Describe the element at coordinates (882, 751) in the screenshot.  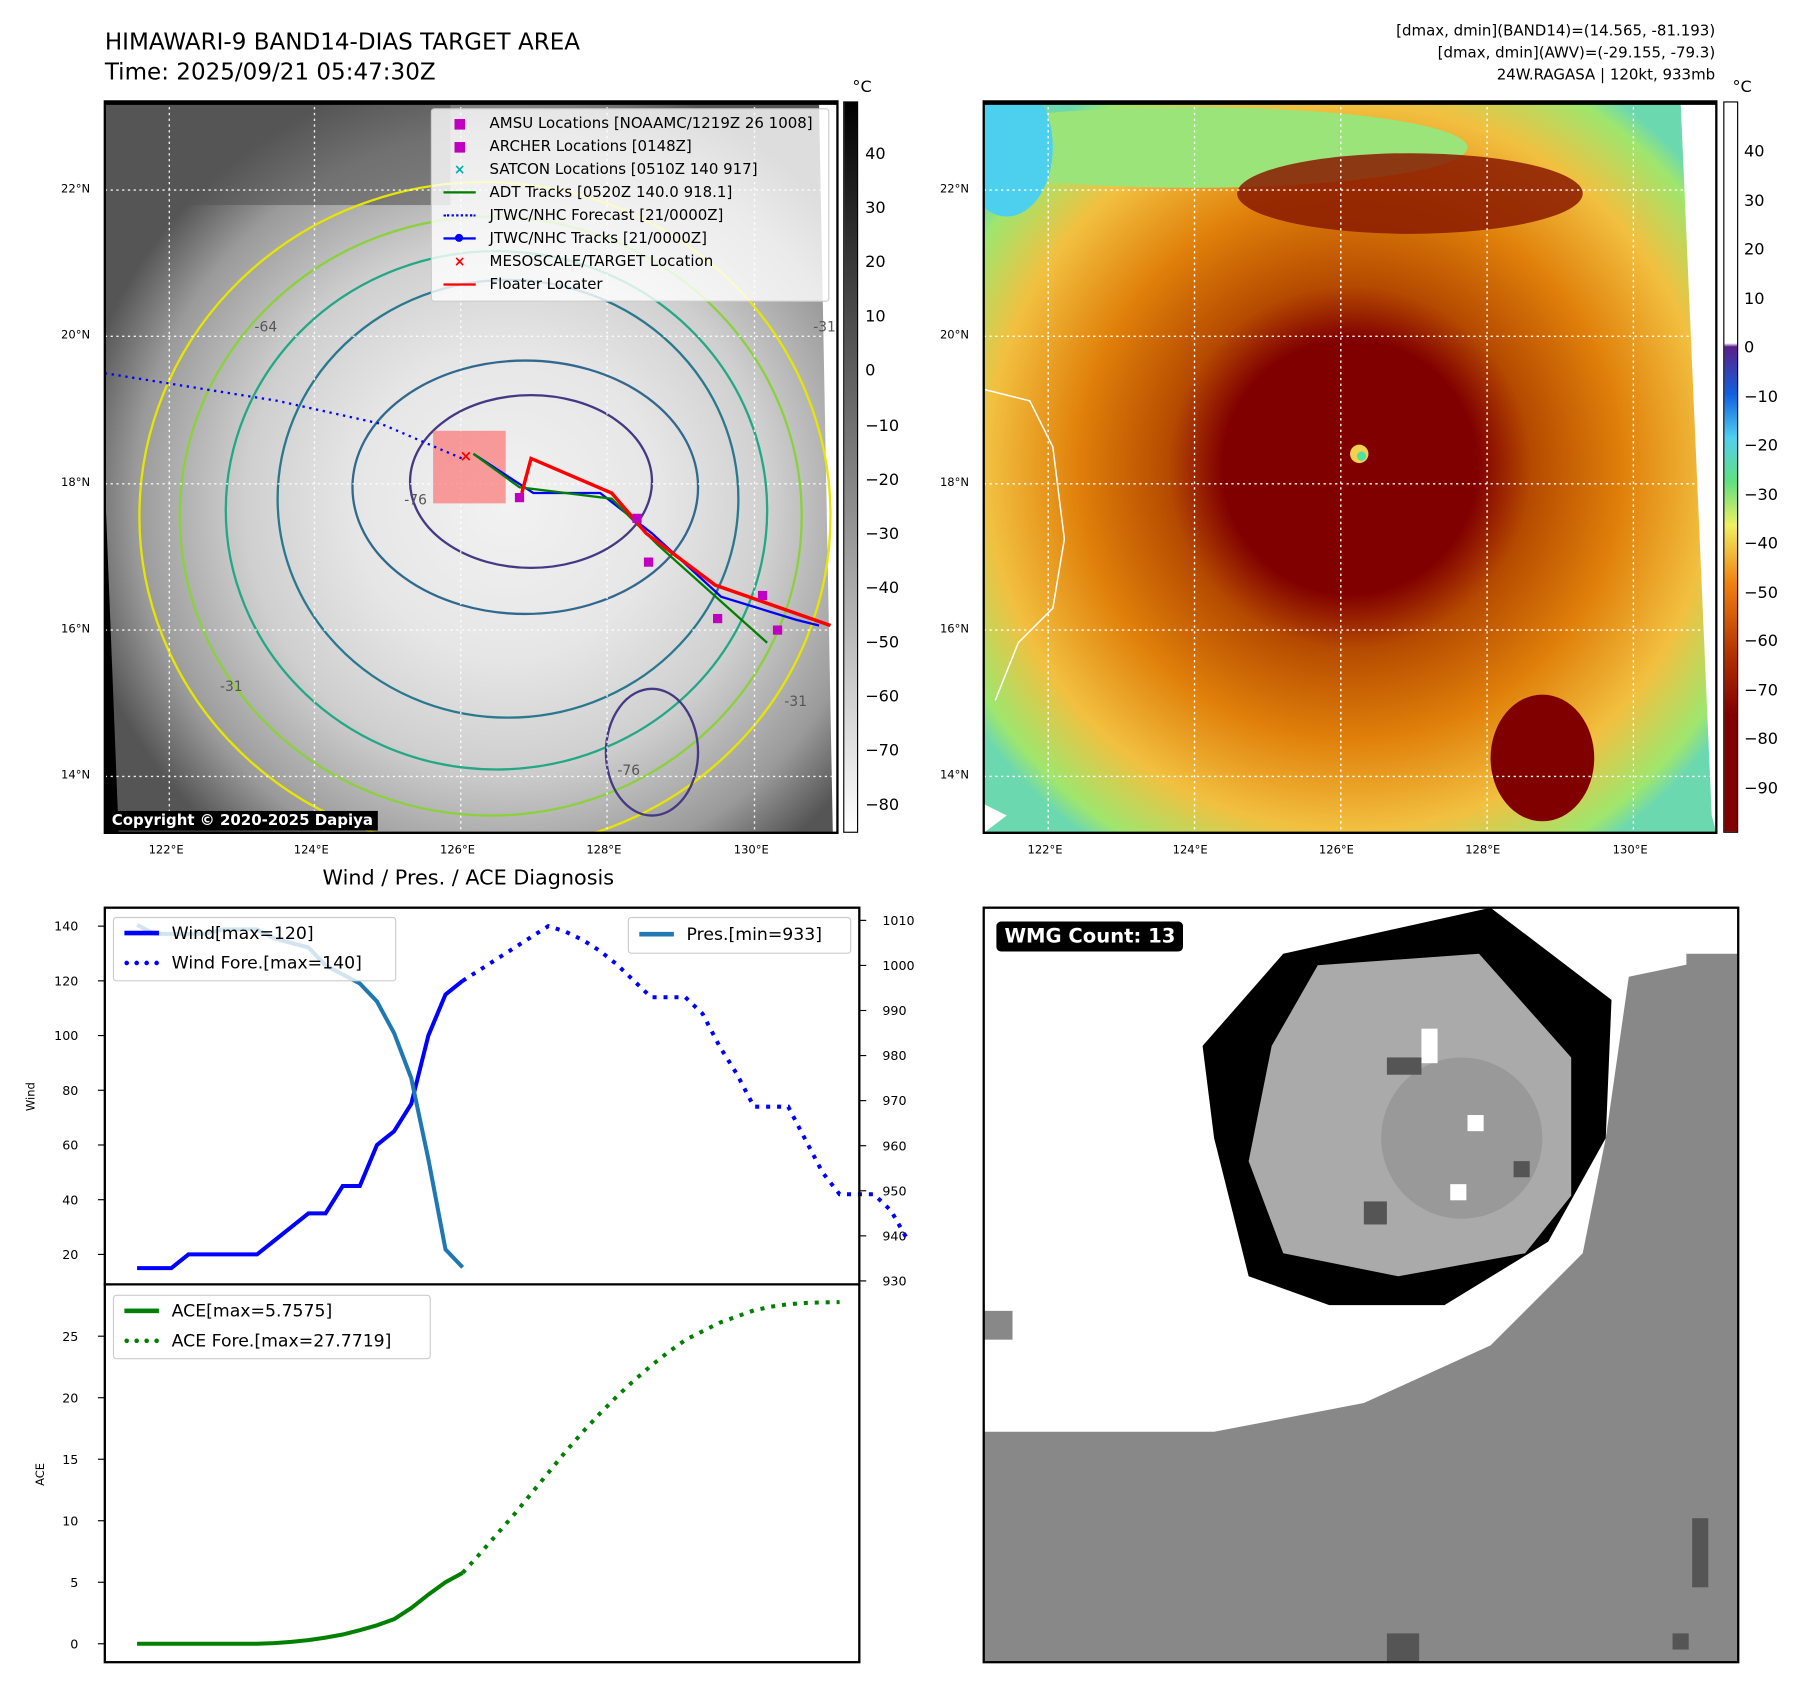
I see `left-colorbar-tick: −70` at that location.